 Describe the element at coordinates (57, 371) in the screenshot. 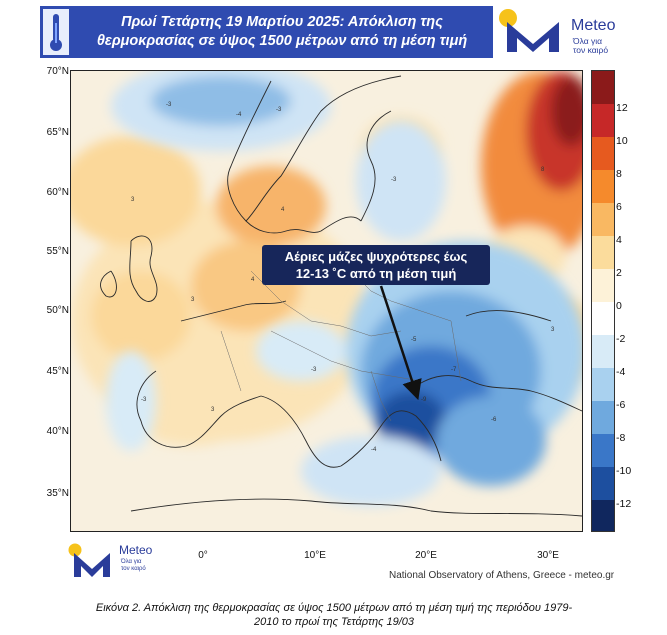

I see `lat-label-45: 45°N` at that location.